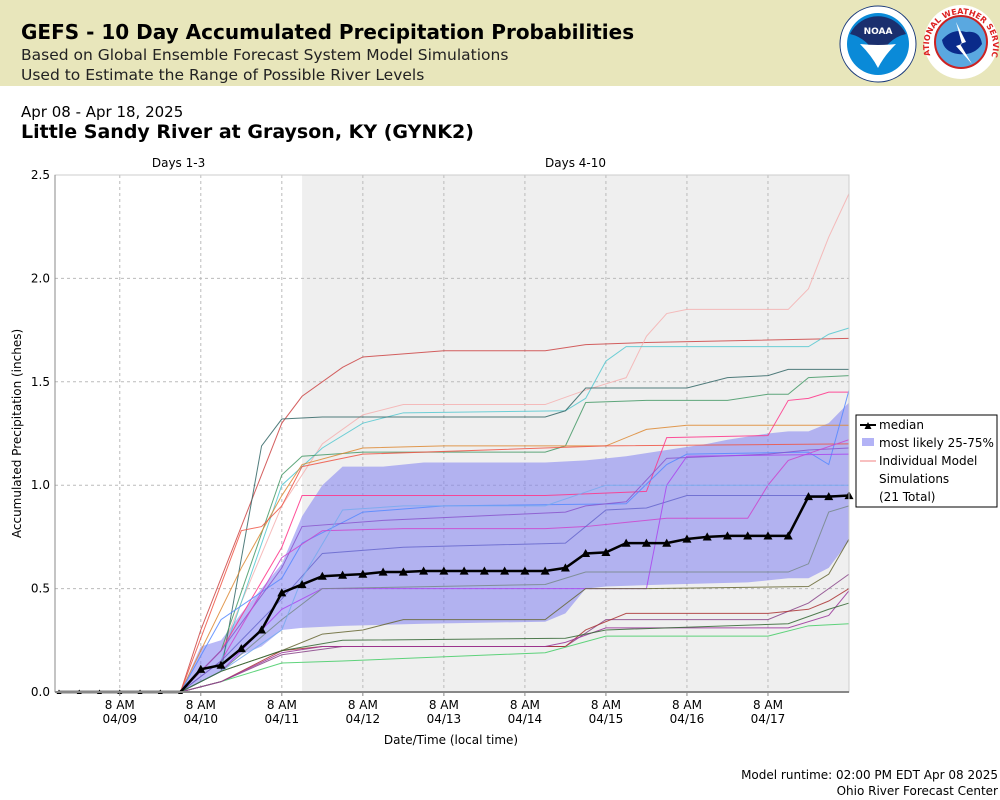 Image resolution: width=1000 pixels, height=800 pixels. What do you see at coordinates (40, 692) in the screenshot?
I see `y-tick-label: 0.0` at bounding box center [40, 692].